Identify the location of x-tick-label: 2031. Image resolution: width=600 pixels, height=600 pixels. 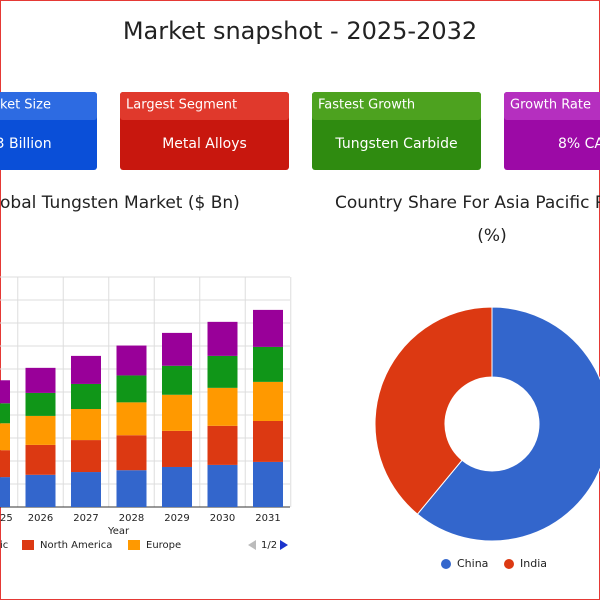
(267, 518).